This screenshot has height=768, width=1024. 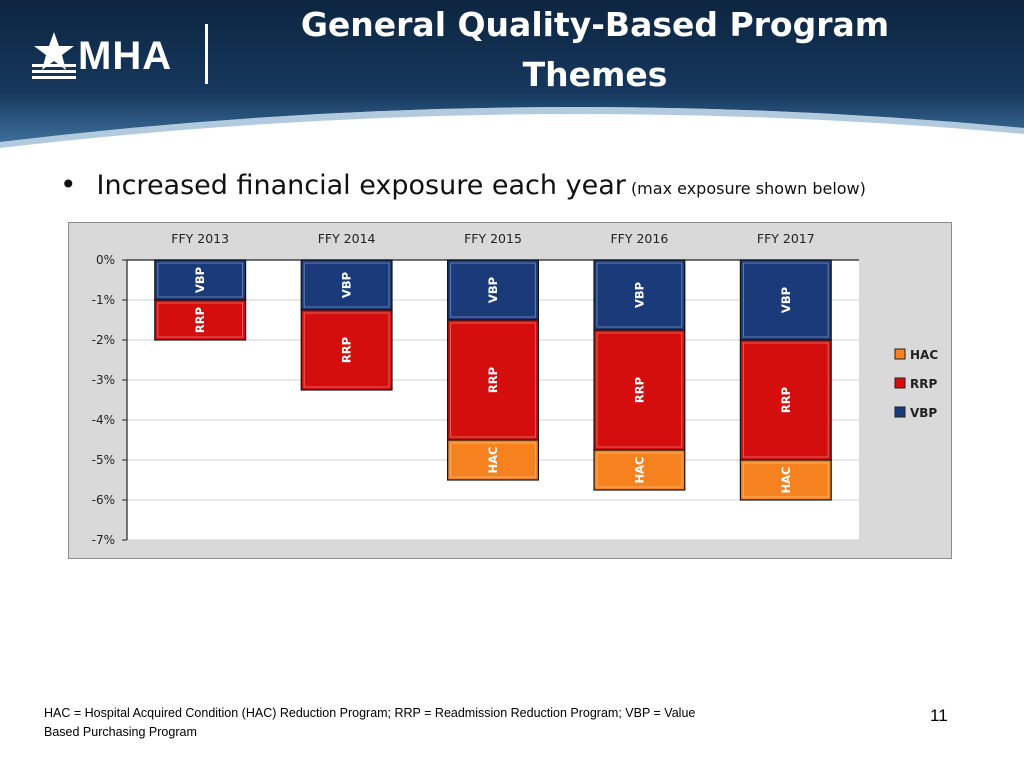 What do you see at coordinates (103, 340) in the screenshot?
I see `y-tick-label: -2%` at bounding box center [103, 340].